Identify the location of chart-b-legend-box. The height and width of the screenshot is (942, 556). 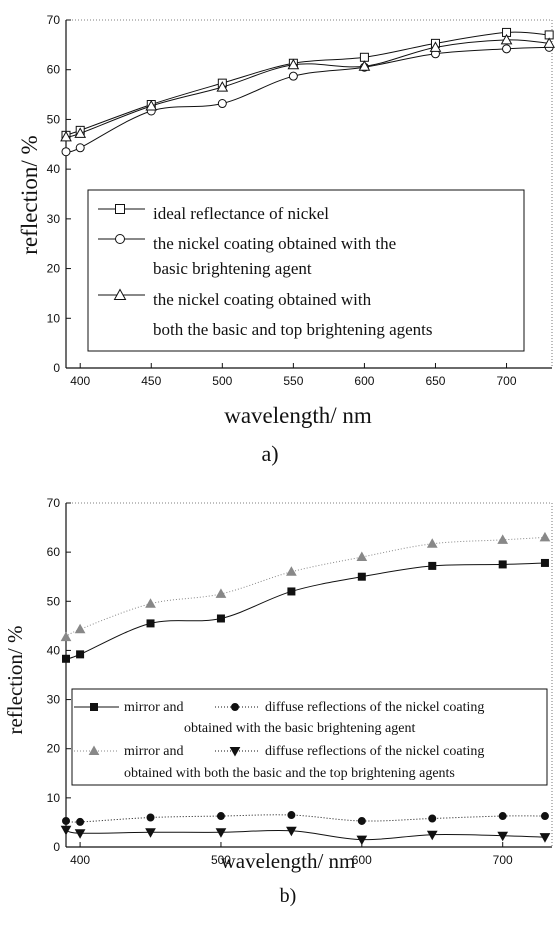
(309, 737).